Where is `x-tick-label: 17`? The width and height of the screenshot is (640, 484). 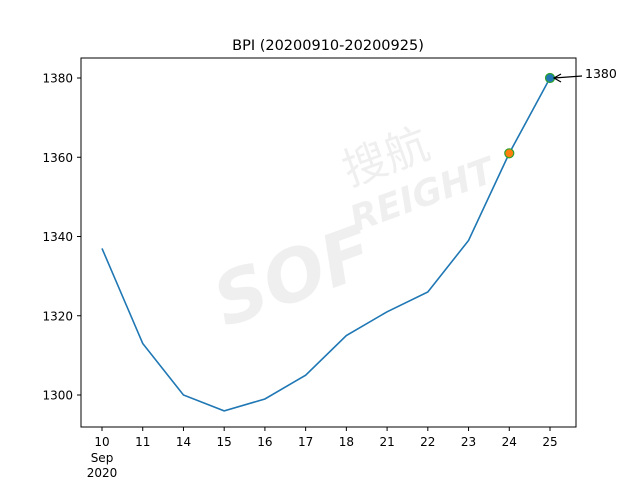
x-tick-label: 17 is located at coordinates (305, 442).